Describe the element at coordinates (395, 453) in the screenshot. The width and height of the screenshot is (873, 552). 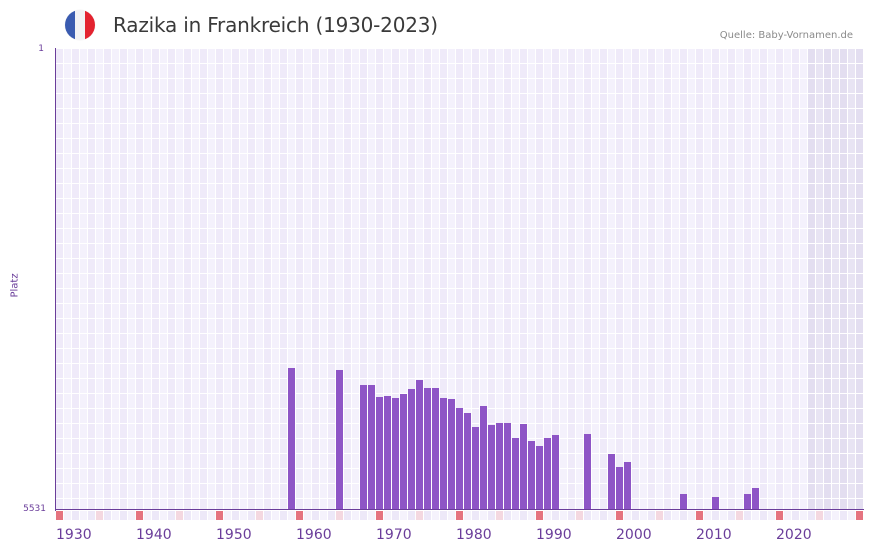
I see `bar-1972` at that location.